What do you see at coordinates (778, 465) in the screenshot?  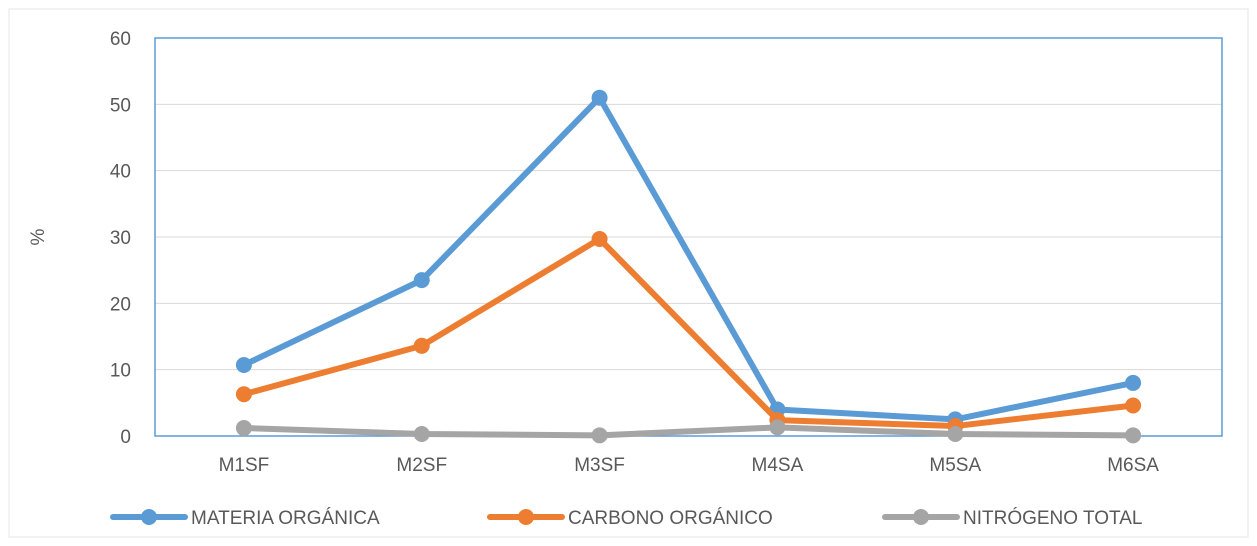 I see `x-tick-label: M4SA` at bounding box center [778, 465].